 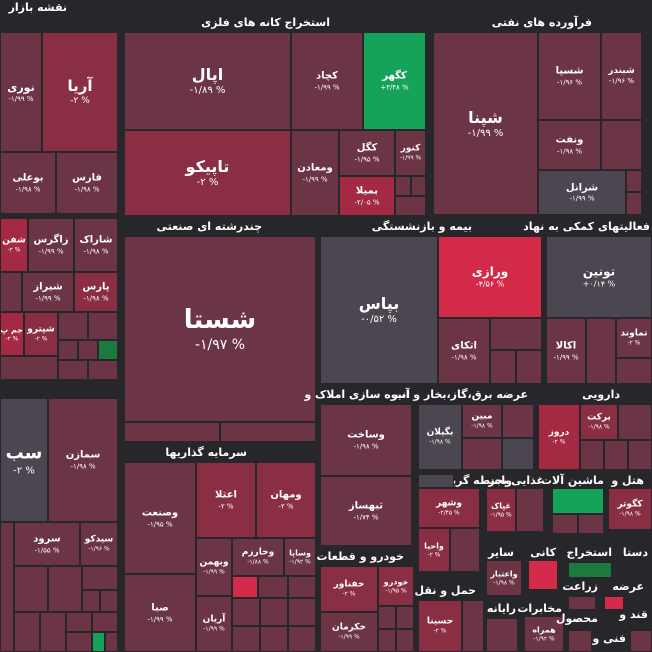 I want to click on tile-sharanol: شرانل% ۱/۹۹-, so click(x=582, y=192).